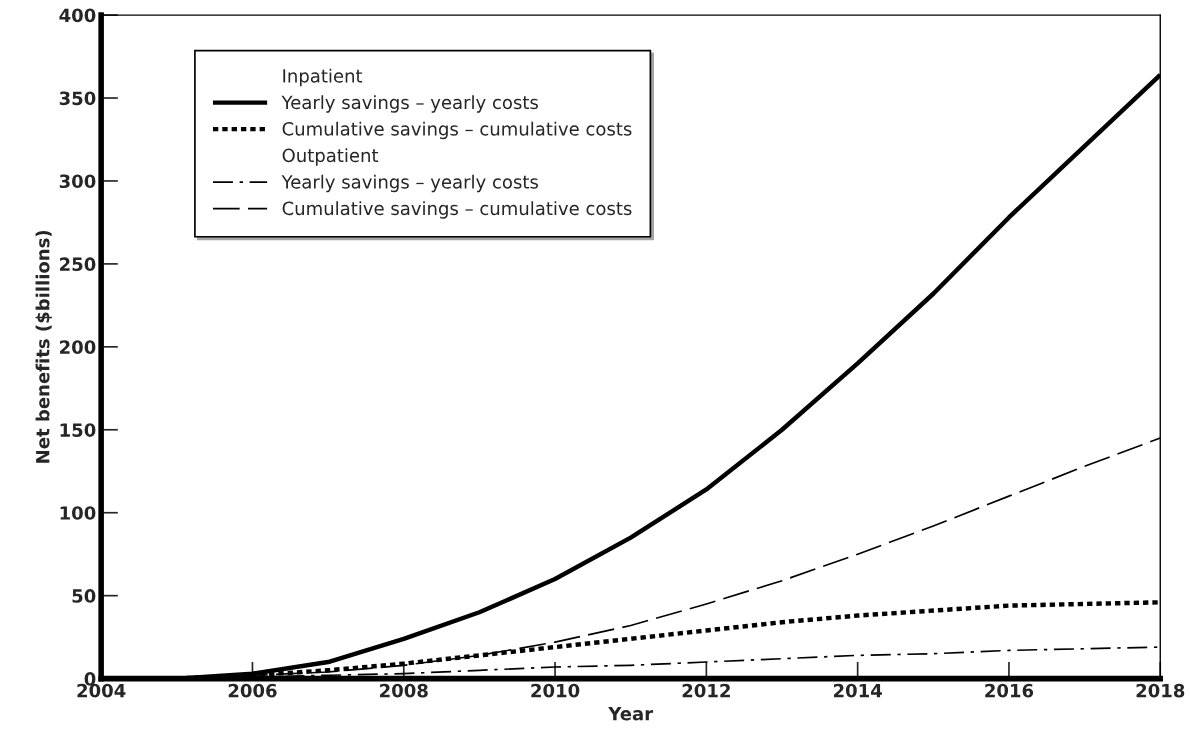 The image size is (1190, 754). What do you see at coordinates (84, 596) in the screenshot?
I see `y-tick-label: 50` at bounding box center [84, 596].